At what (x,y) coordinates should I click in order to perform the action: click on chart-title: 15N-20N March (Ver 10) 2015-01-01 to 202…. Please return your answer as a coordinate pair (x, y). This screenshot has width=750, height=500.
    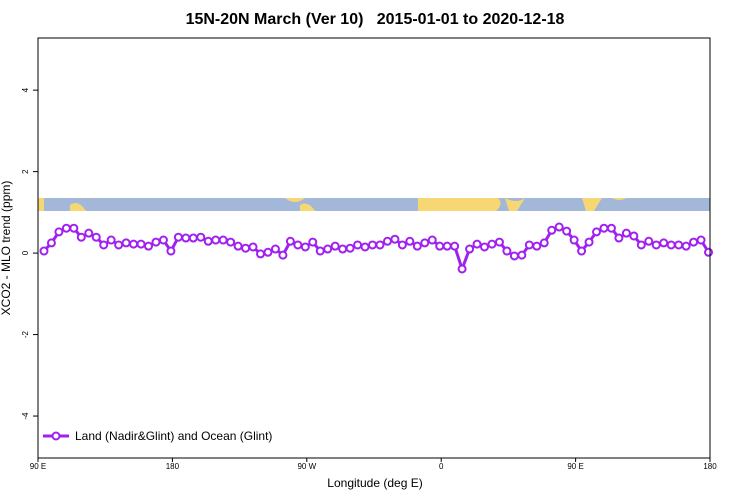
    Looking at the image, I should click on (375, 19).